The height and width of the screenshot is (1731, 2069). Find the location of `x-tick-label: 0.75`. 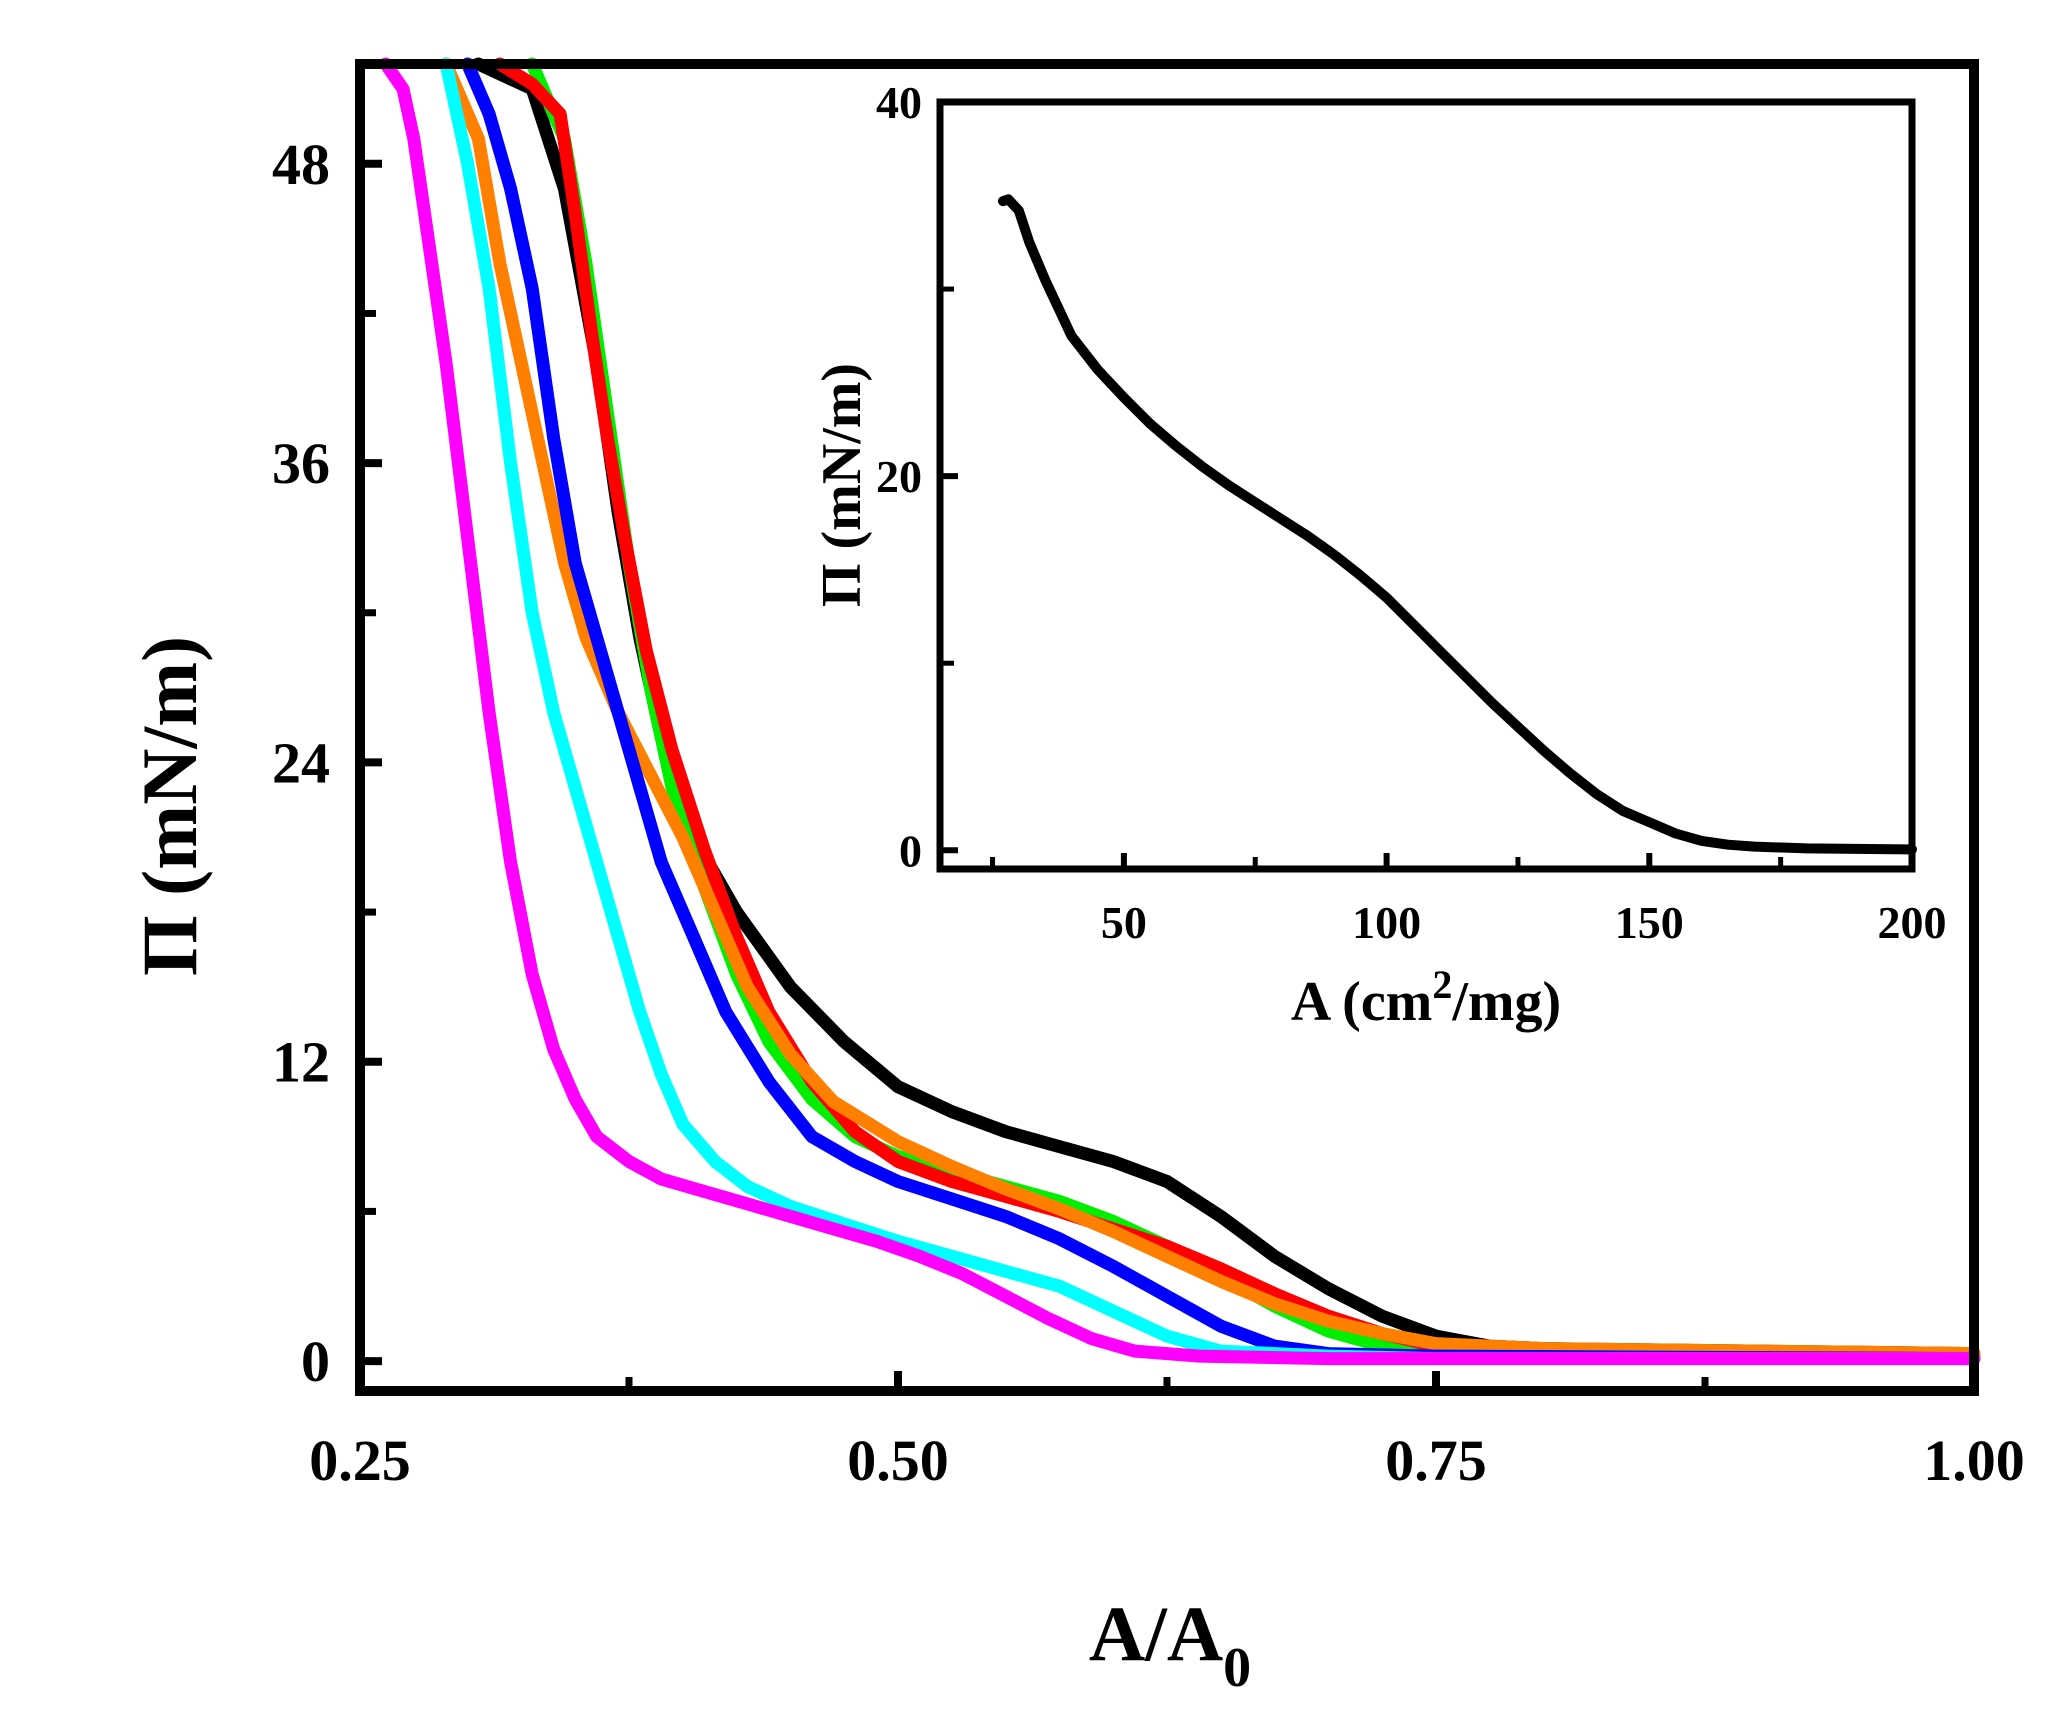

x-tick-label: 0.75 is located at coordinates (1436, 1460).